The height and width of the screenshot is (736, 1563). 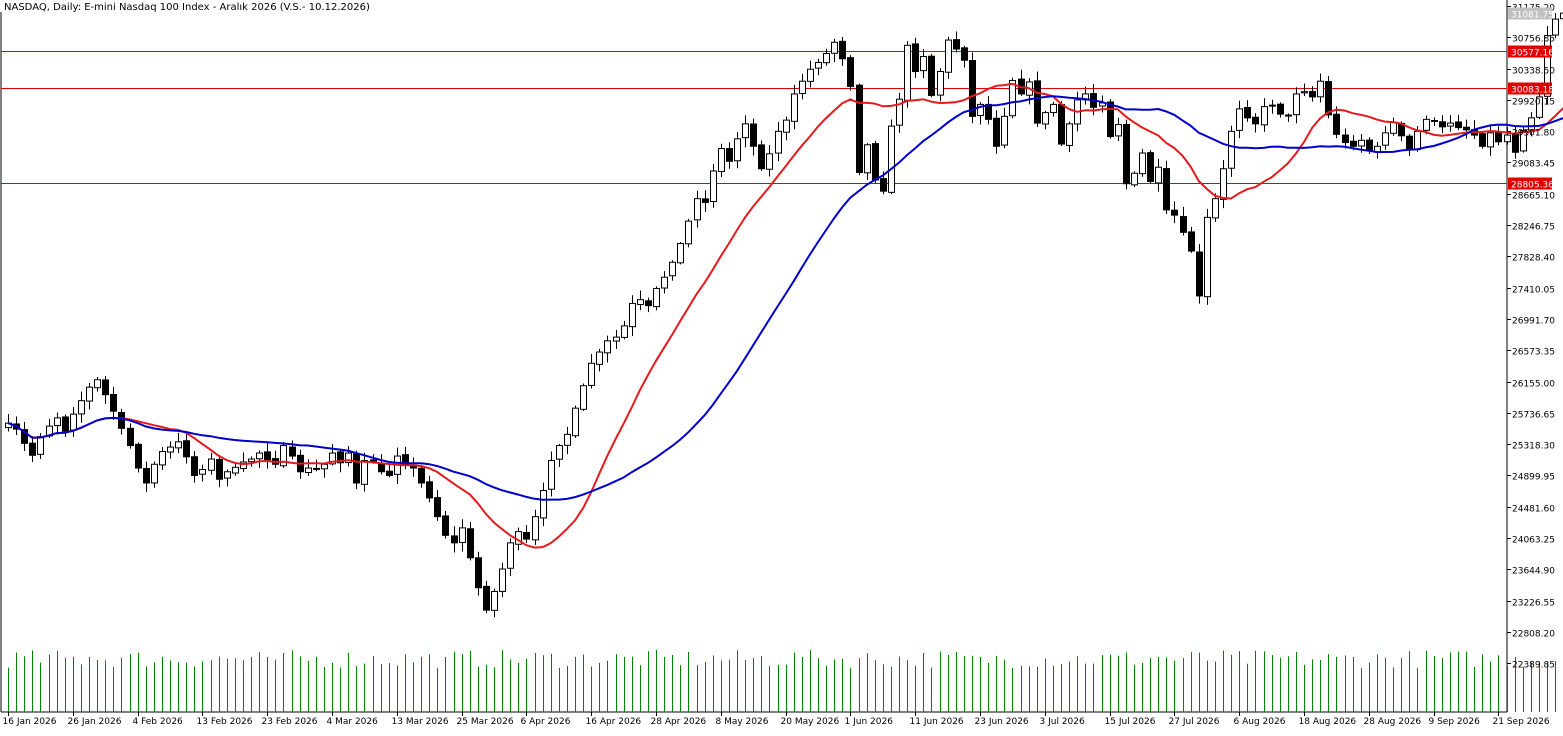 What do you see at coordinates (1455, 722) in the screenshot?
I see `x-tick-label: 9 Sep 2026` at bounding box center [1455, 722].